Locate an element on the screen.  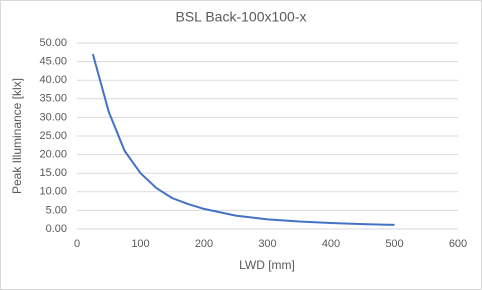
y-tick-label: 45.00 is located at coordinates (53, 62).